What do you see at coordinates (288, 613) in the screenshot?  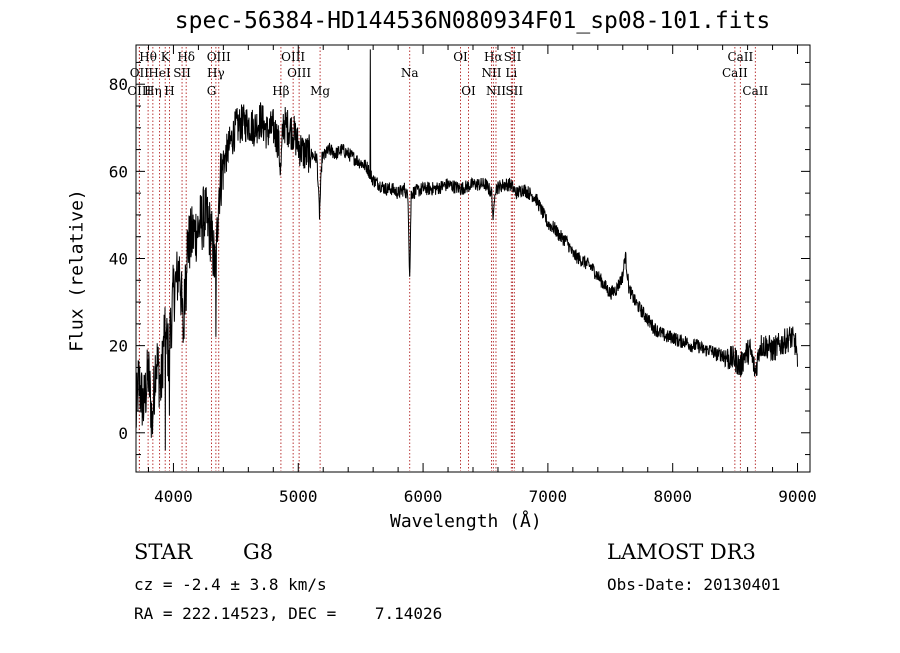 I see `ra-dec-coordinates: RA = 222.14523, DEC = 7.14026` at bounding box center [288, 613].